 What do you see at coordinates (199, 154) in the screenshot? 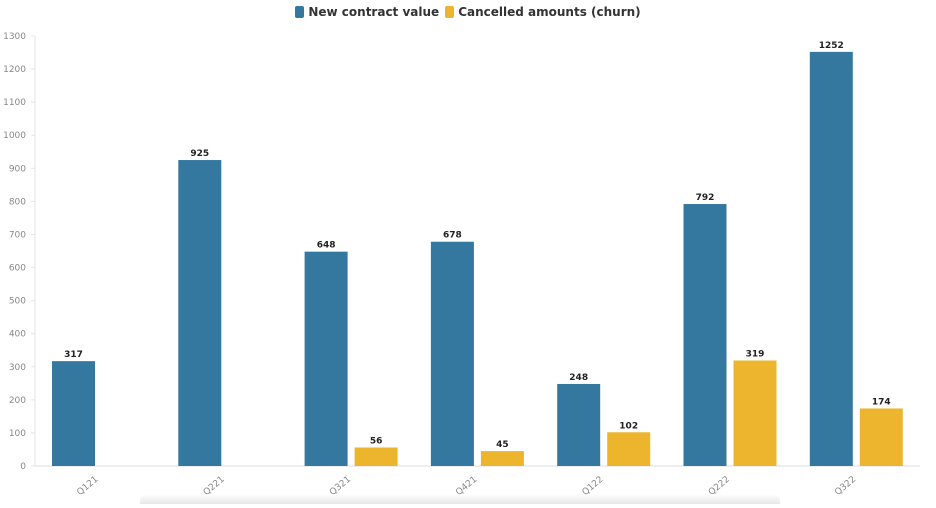
I see `data-label: 925` at bounding box center [199, 154].